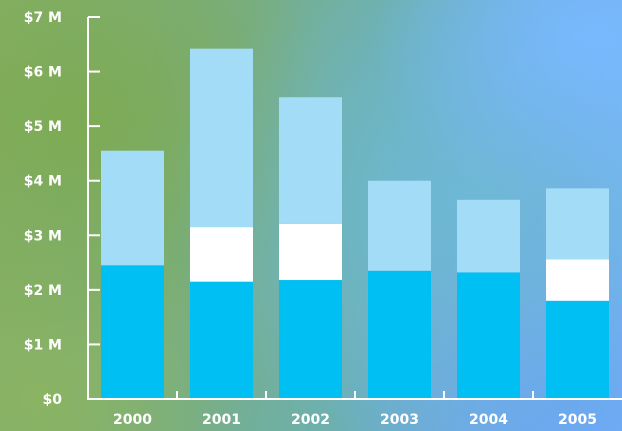 This screenshot has height=431, width=622. I want to click on y-tick-label: $3 M, so click(43, 236).